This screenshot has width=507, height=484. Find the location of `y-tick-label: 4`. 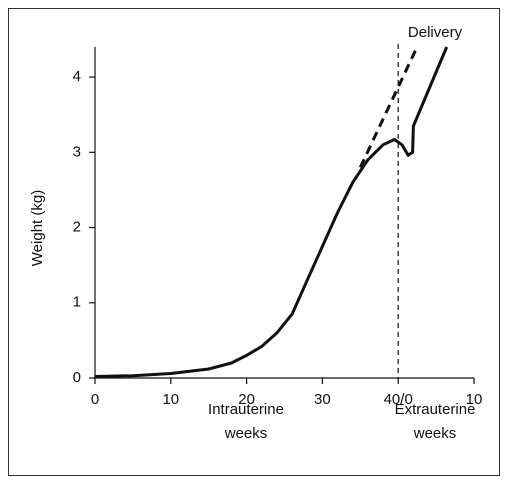

y-tick-label: 4 is located at coordinates (77, 76).